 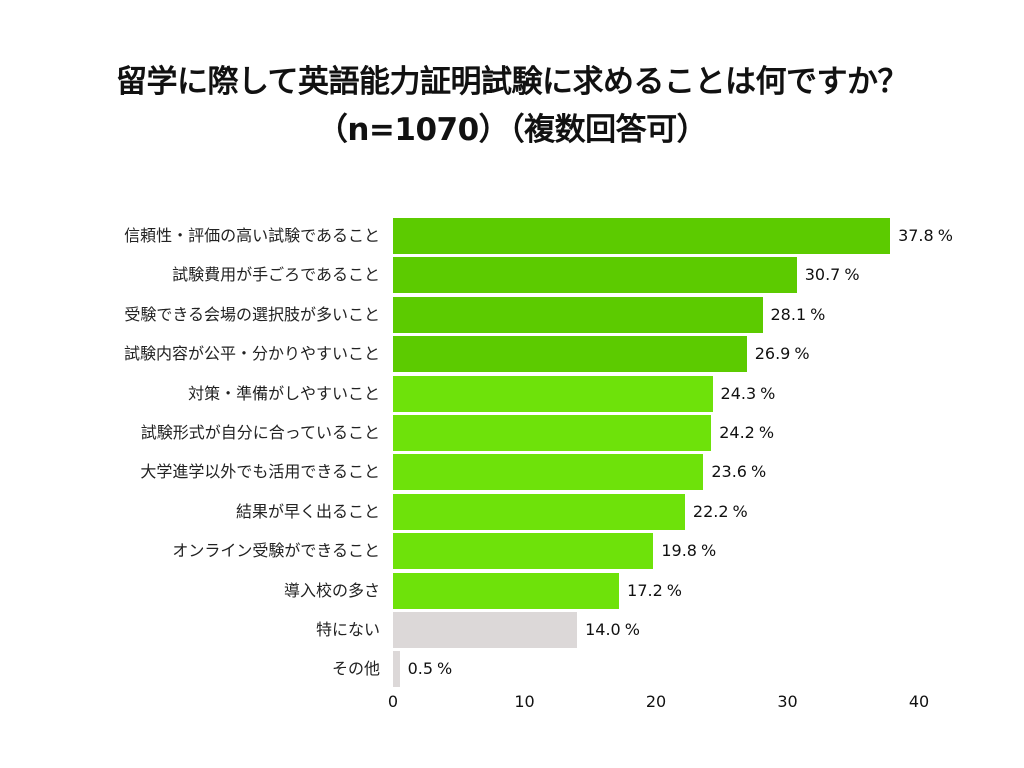 I want to click on value-number: 24.2, so click(x=737, y=432).